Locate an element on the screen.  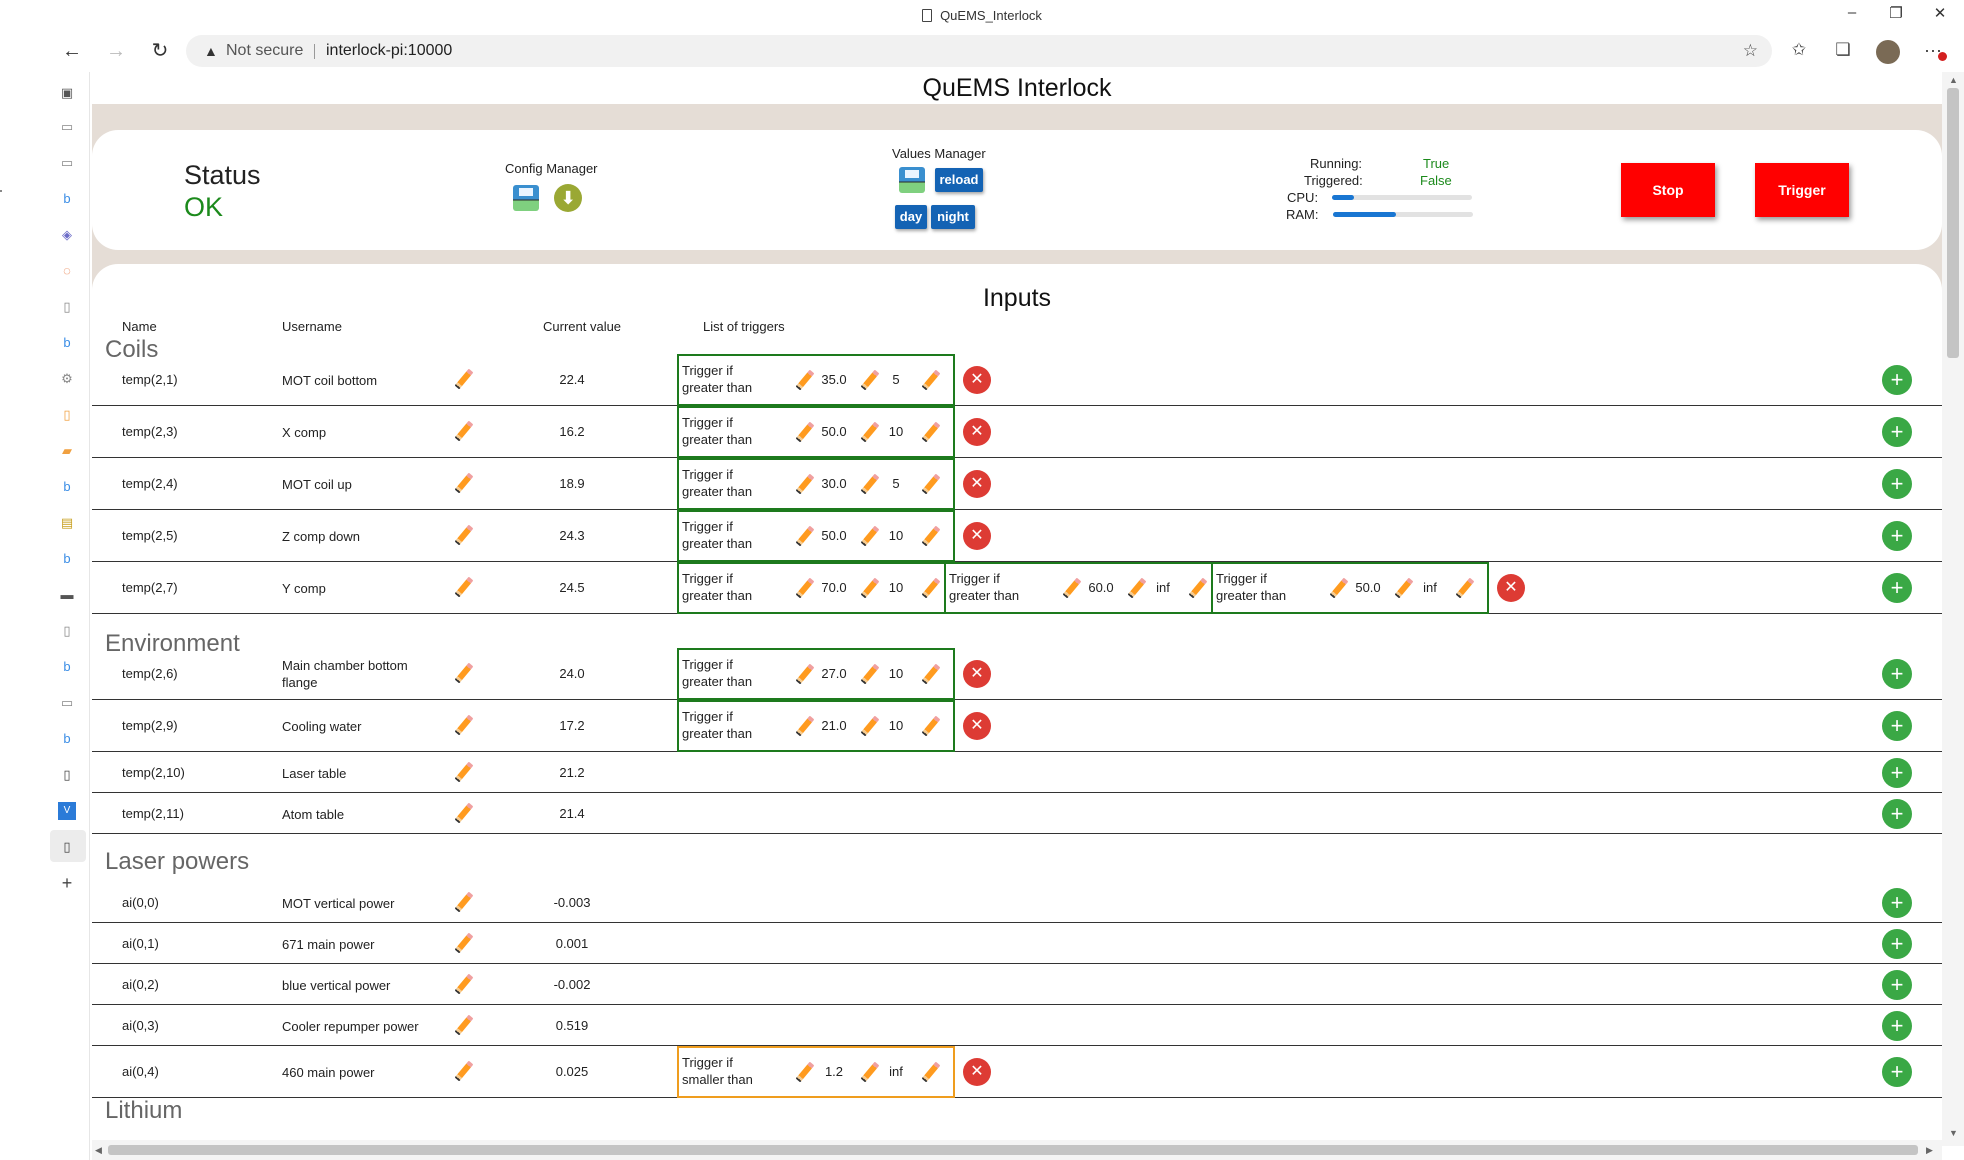
trigger-box: Trigger if greater than 21.0 10 is located at coordinates (816, 726).